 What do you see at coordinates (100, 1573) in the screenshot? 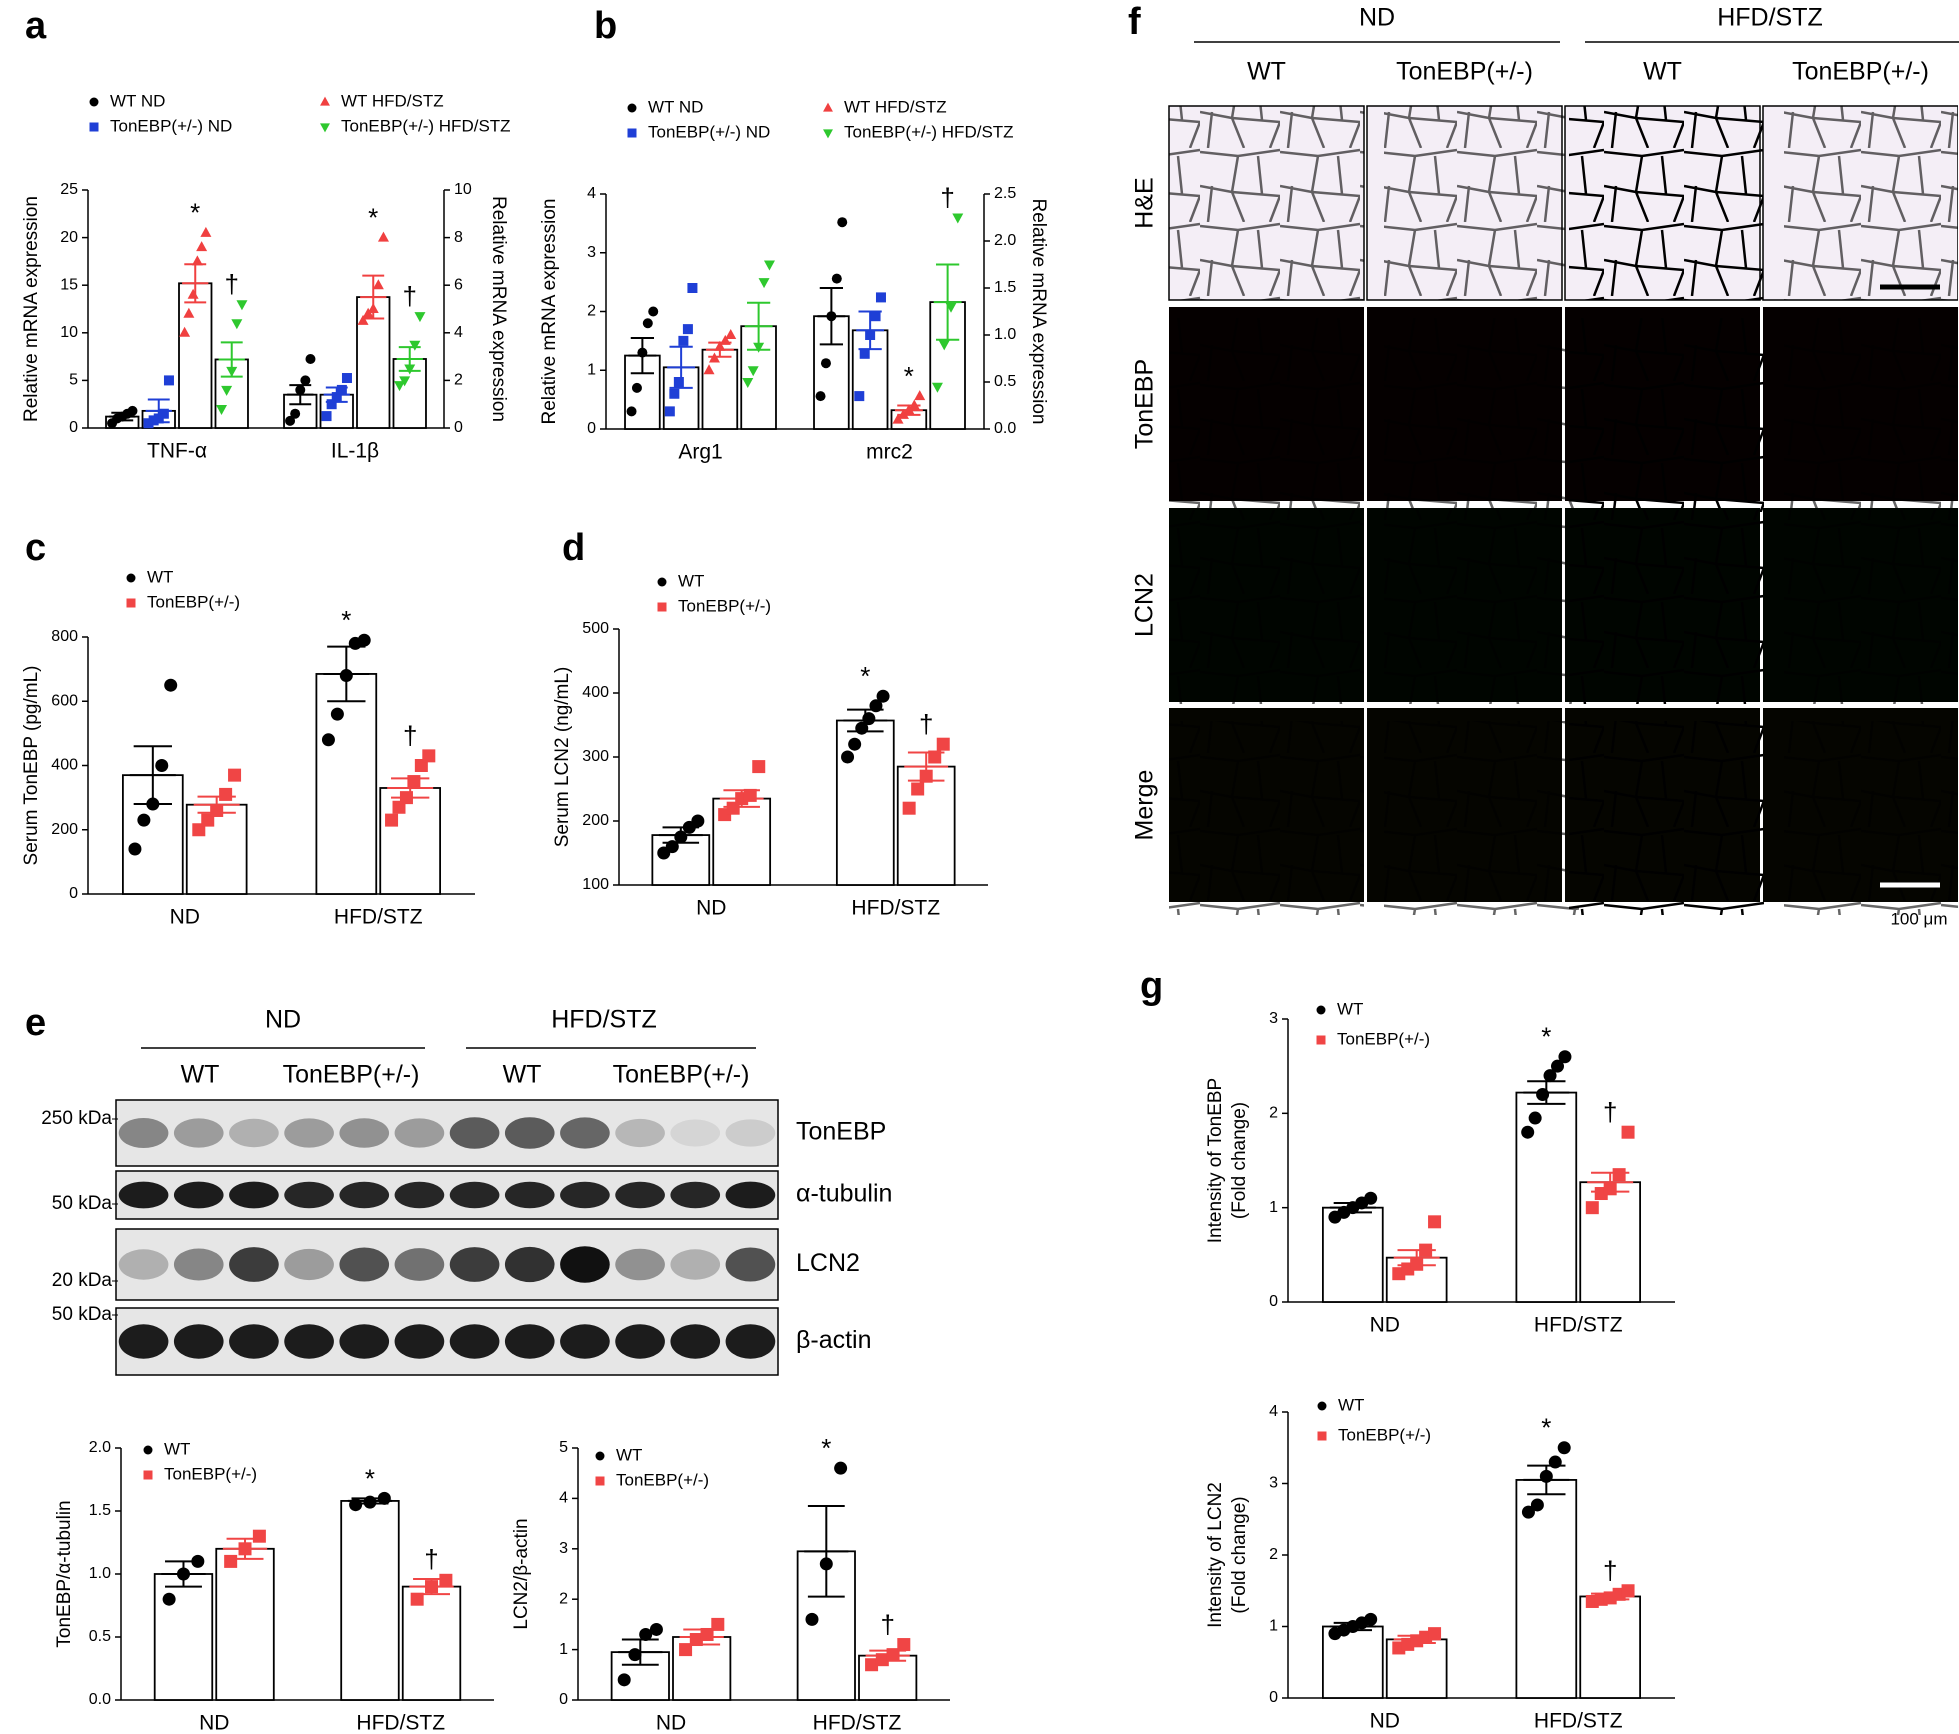
I see `y-tick-label: 1.0` at bounding box center [100, 1573].